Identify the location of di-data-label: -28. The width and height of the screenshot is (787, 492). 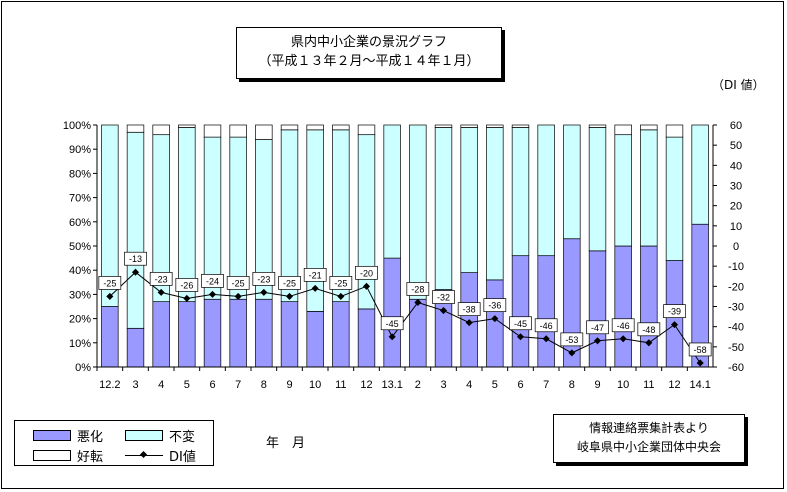
(417, 289).